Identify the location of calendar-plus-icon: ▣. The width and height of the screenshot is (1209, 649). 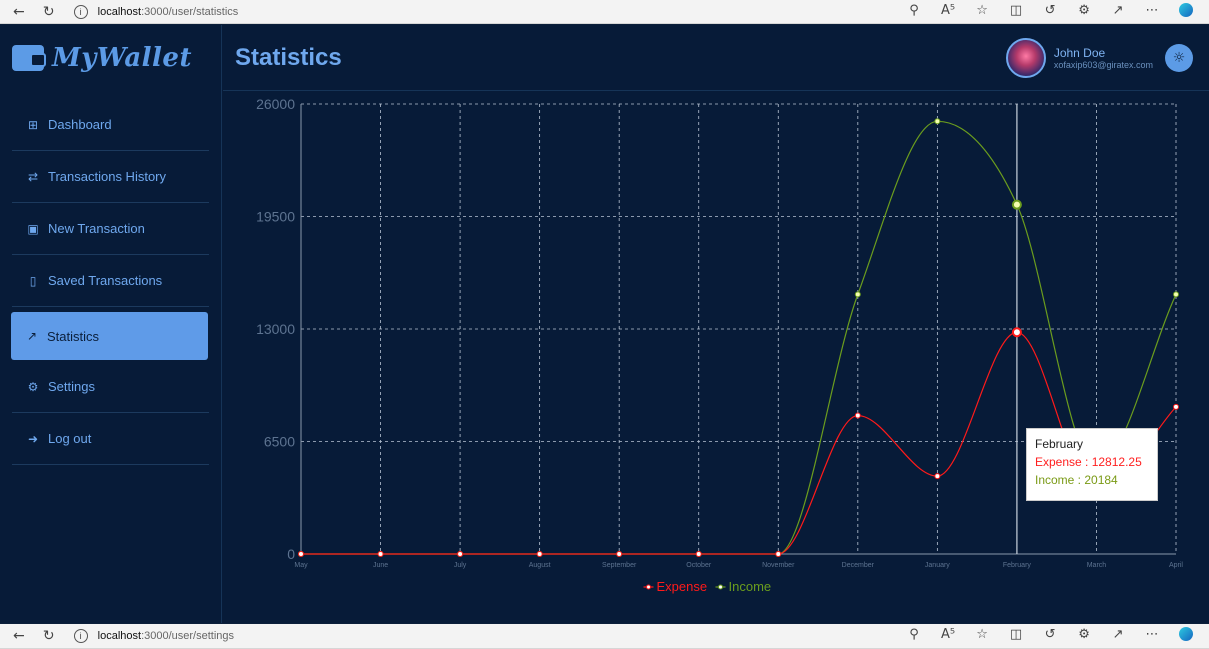
(33, 228).